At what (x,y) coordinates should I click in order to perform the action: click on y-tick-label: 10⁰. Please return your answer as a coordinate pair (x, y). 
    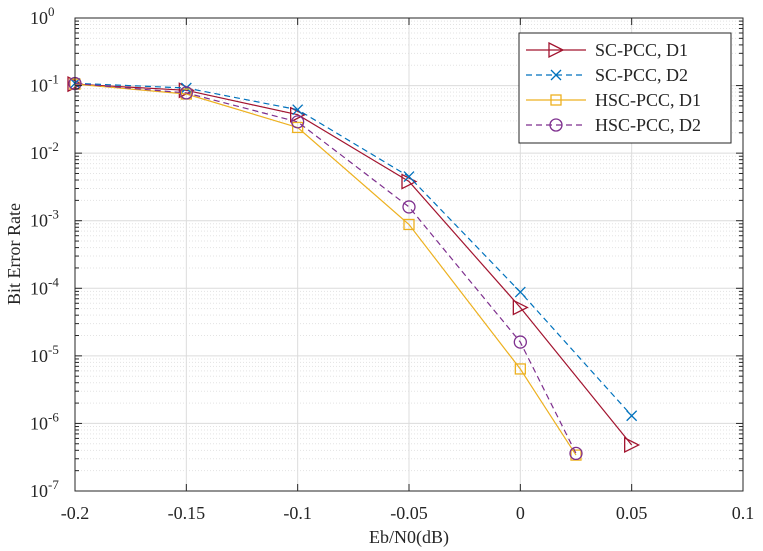
    Looking at the image, I should click on (42, 16).